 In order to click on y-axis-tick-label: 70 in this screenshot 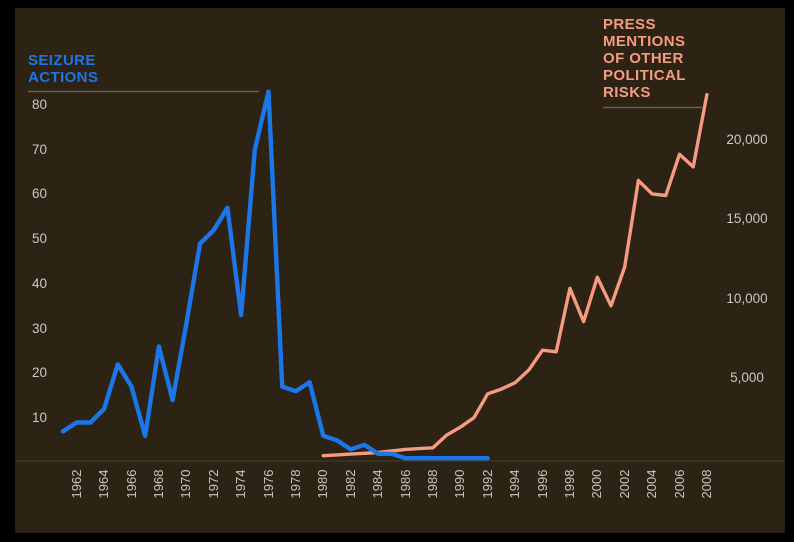, I will do `click(40, 149)`.